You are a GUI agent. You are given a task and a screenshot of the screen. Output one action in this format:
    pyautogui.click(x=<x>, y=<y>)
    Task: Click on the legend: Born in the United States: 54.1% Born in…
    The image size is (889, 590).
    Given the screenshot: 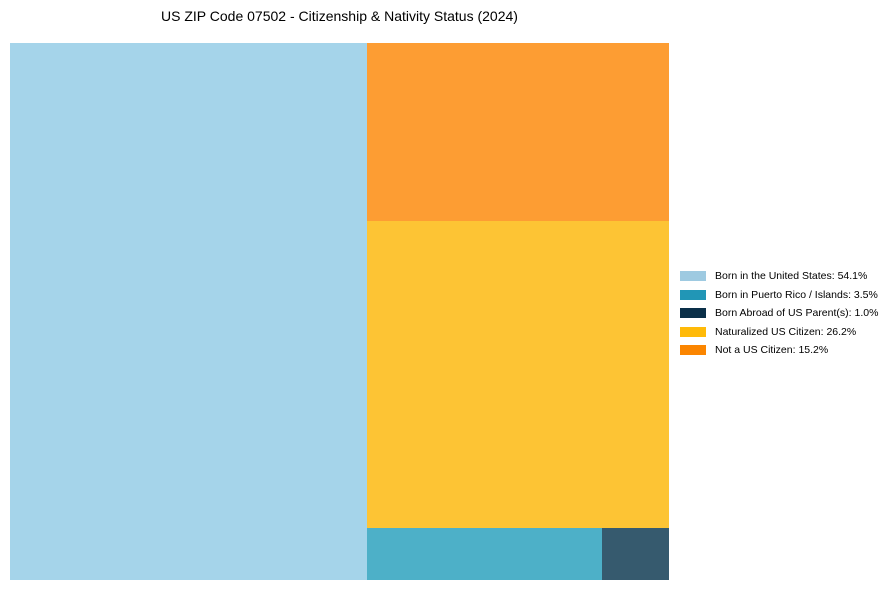 What is the action you would take?
    pyautogui.click(x=779, y=313)
    